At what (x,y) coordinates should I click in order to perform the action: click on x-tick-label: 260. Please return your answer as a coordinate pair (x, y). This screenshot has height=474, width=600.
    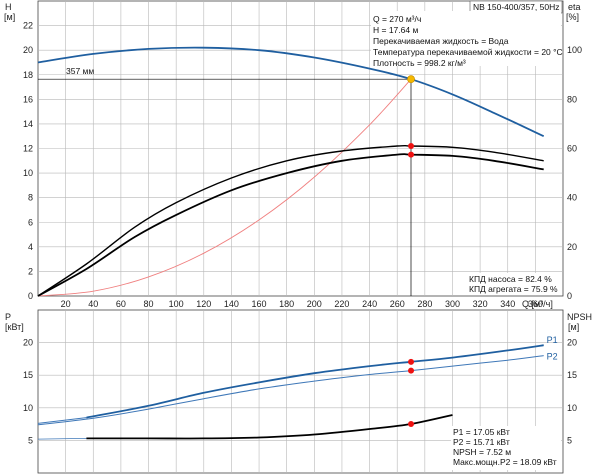
    Looking at the image, I should click on (397, 304).